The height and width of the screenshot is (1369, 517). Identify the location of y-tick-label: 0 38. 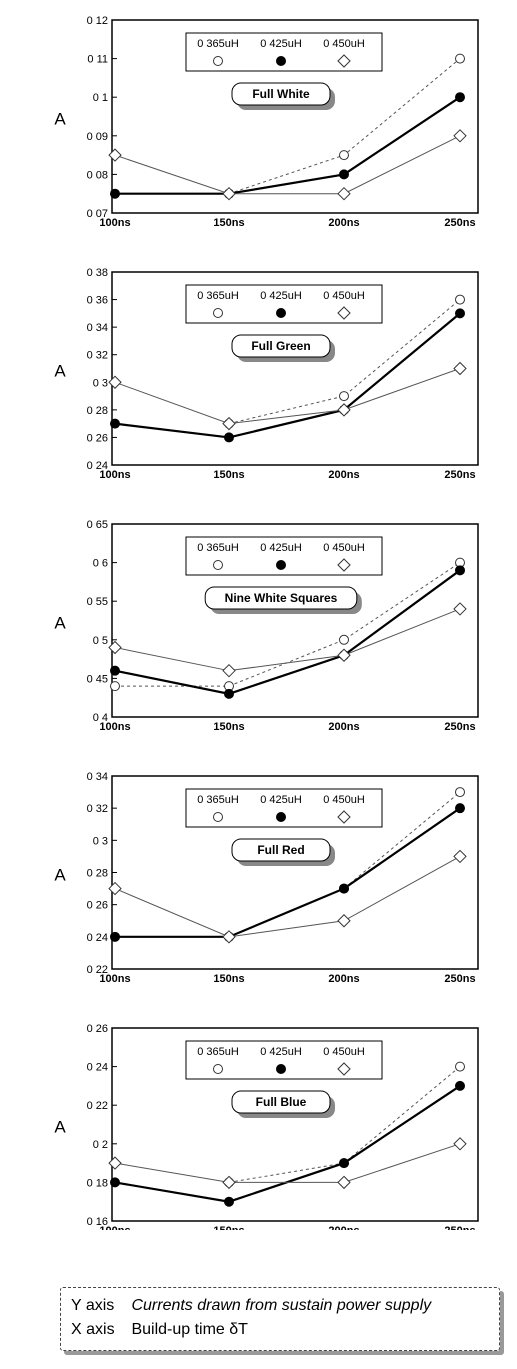
(97, 273).